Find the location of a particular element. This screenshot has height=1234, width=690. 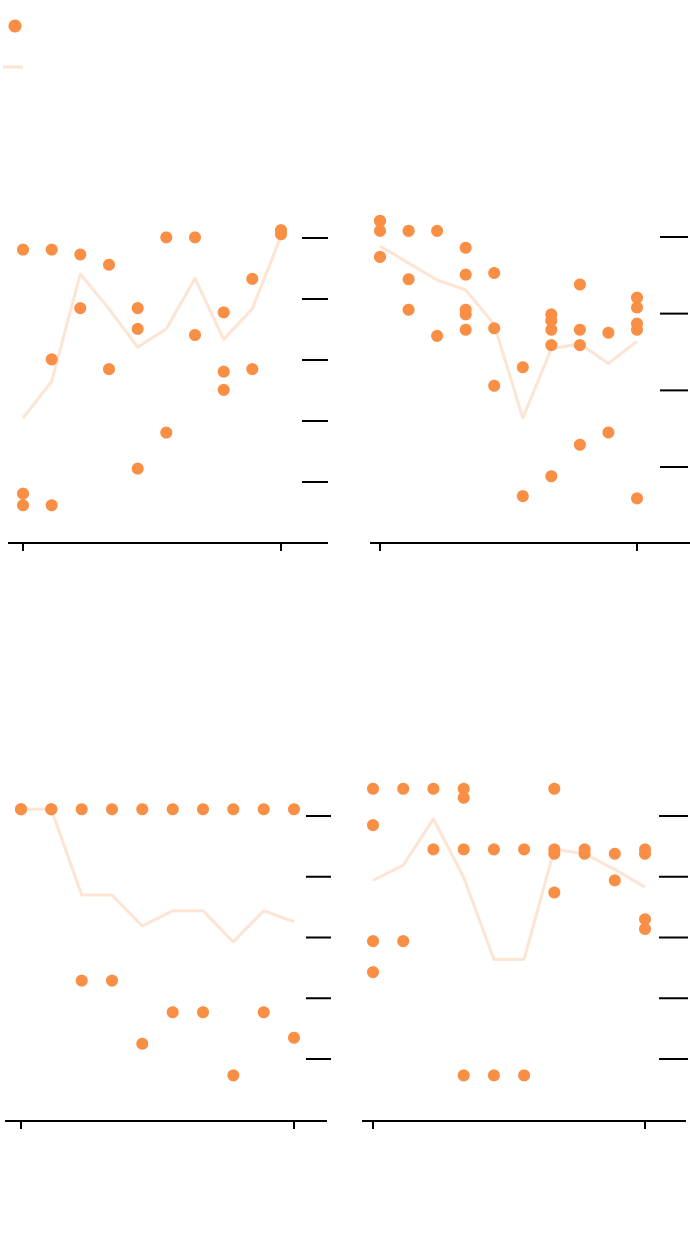

panel-bottom-right is located at coordinates (525, 955).